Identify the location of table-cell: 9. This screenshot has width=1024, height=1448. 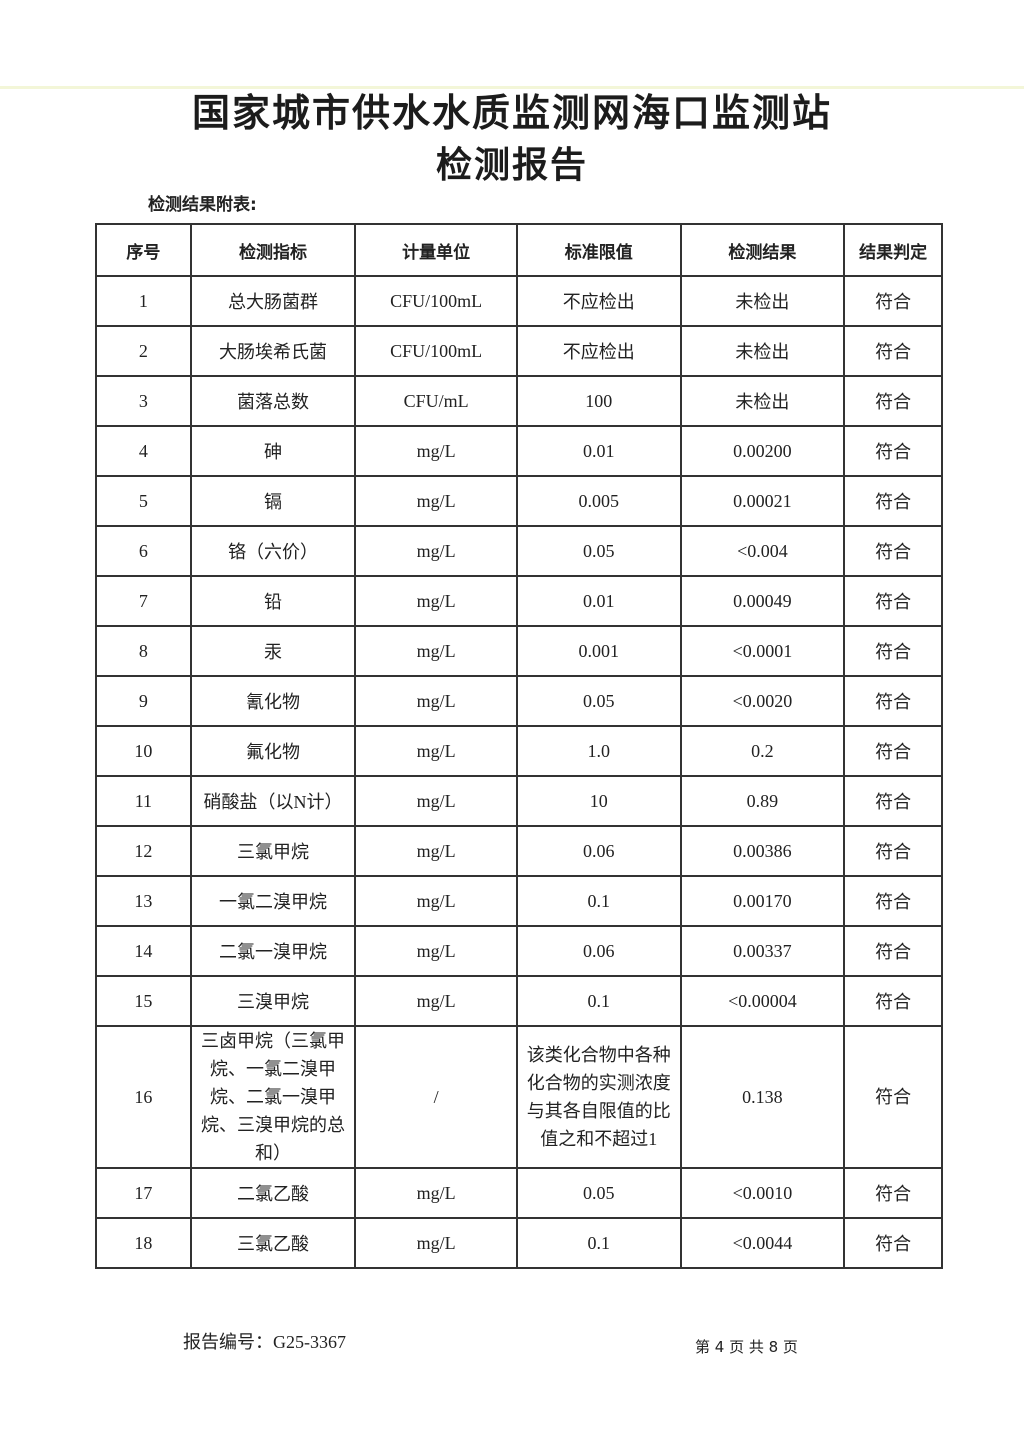
(143, 701).